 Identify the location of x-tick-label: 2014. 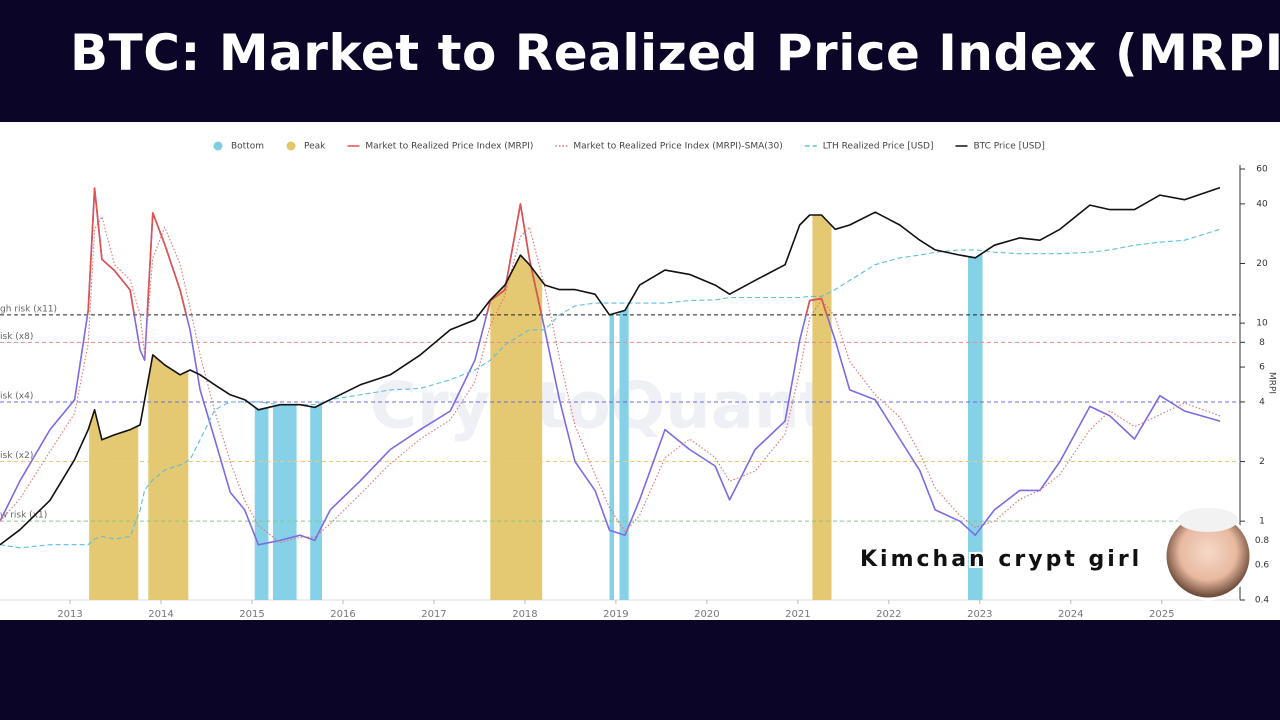
(160, 614).